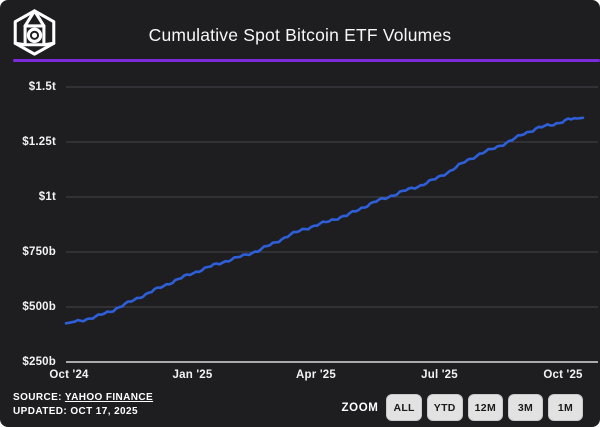 The width and height of the screenshot is (600, 427). I want to click on source-label: SOURCE:, so click(37, 397).